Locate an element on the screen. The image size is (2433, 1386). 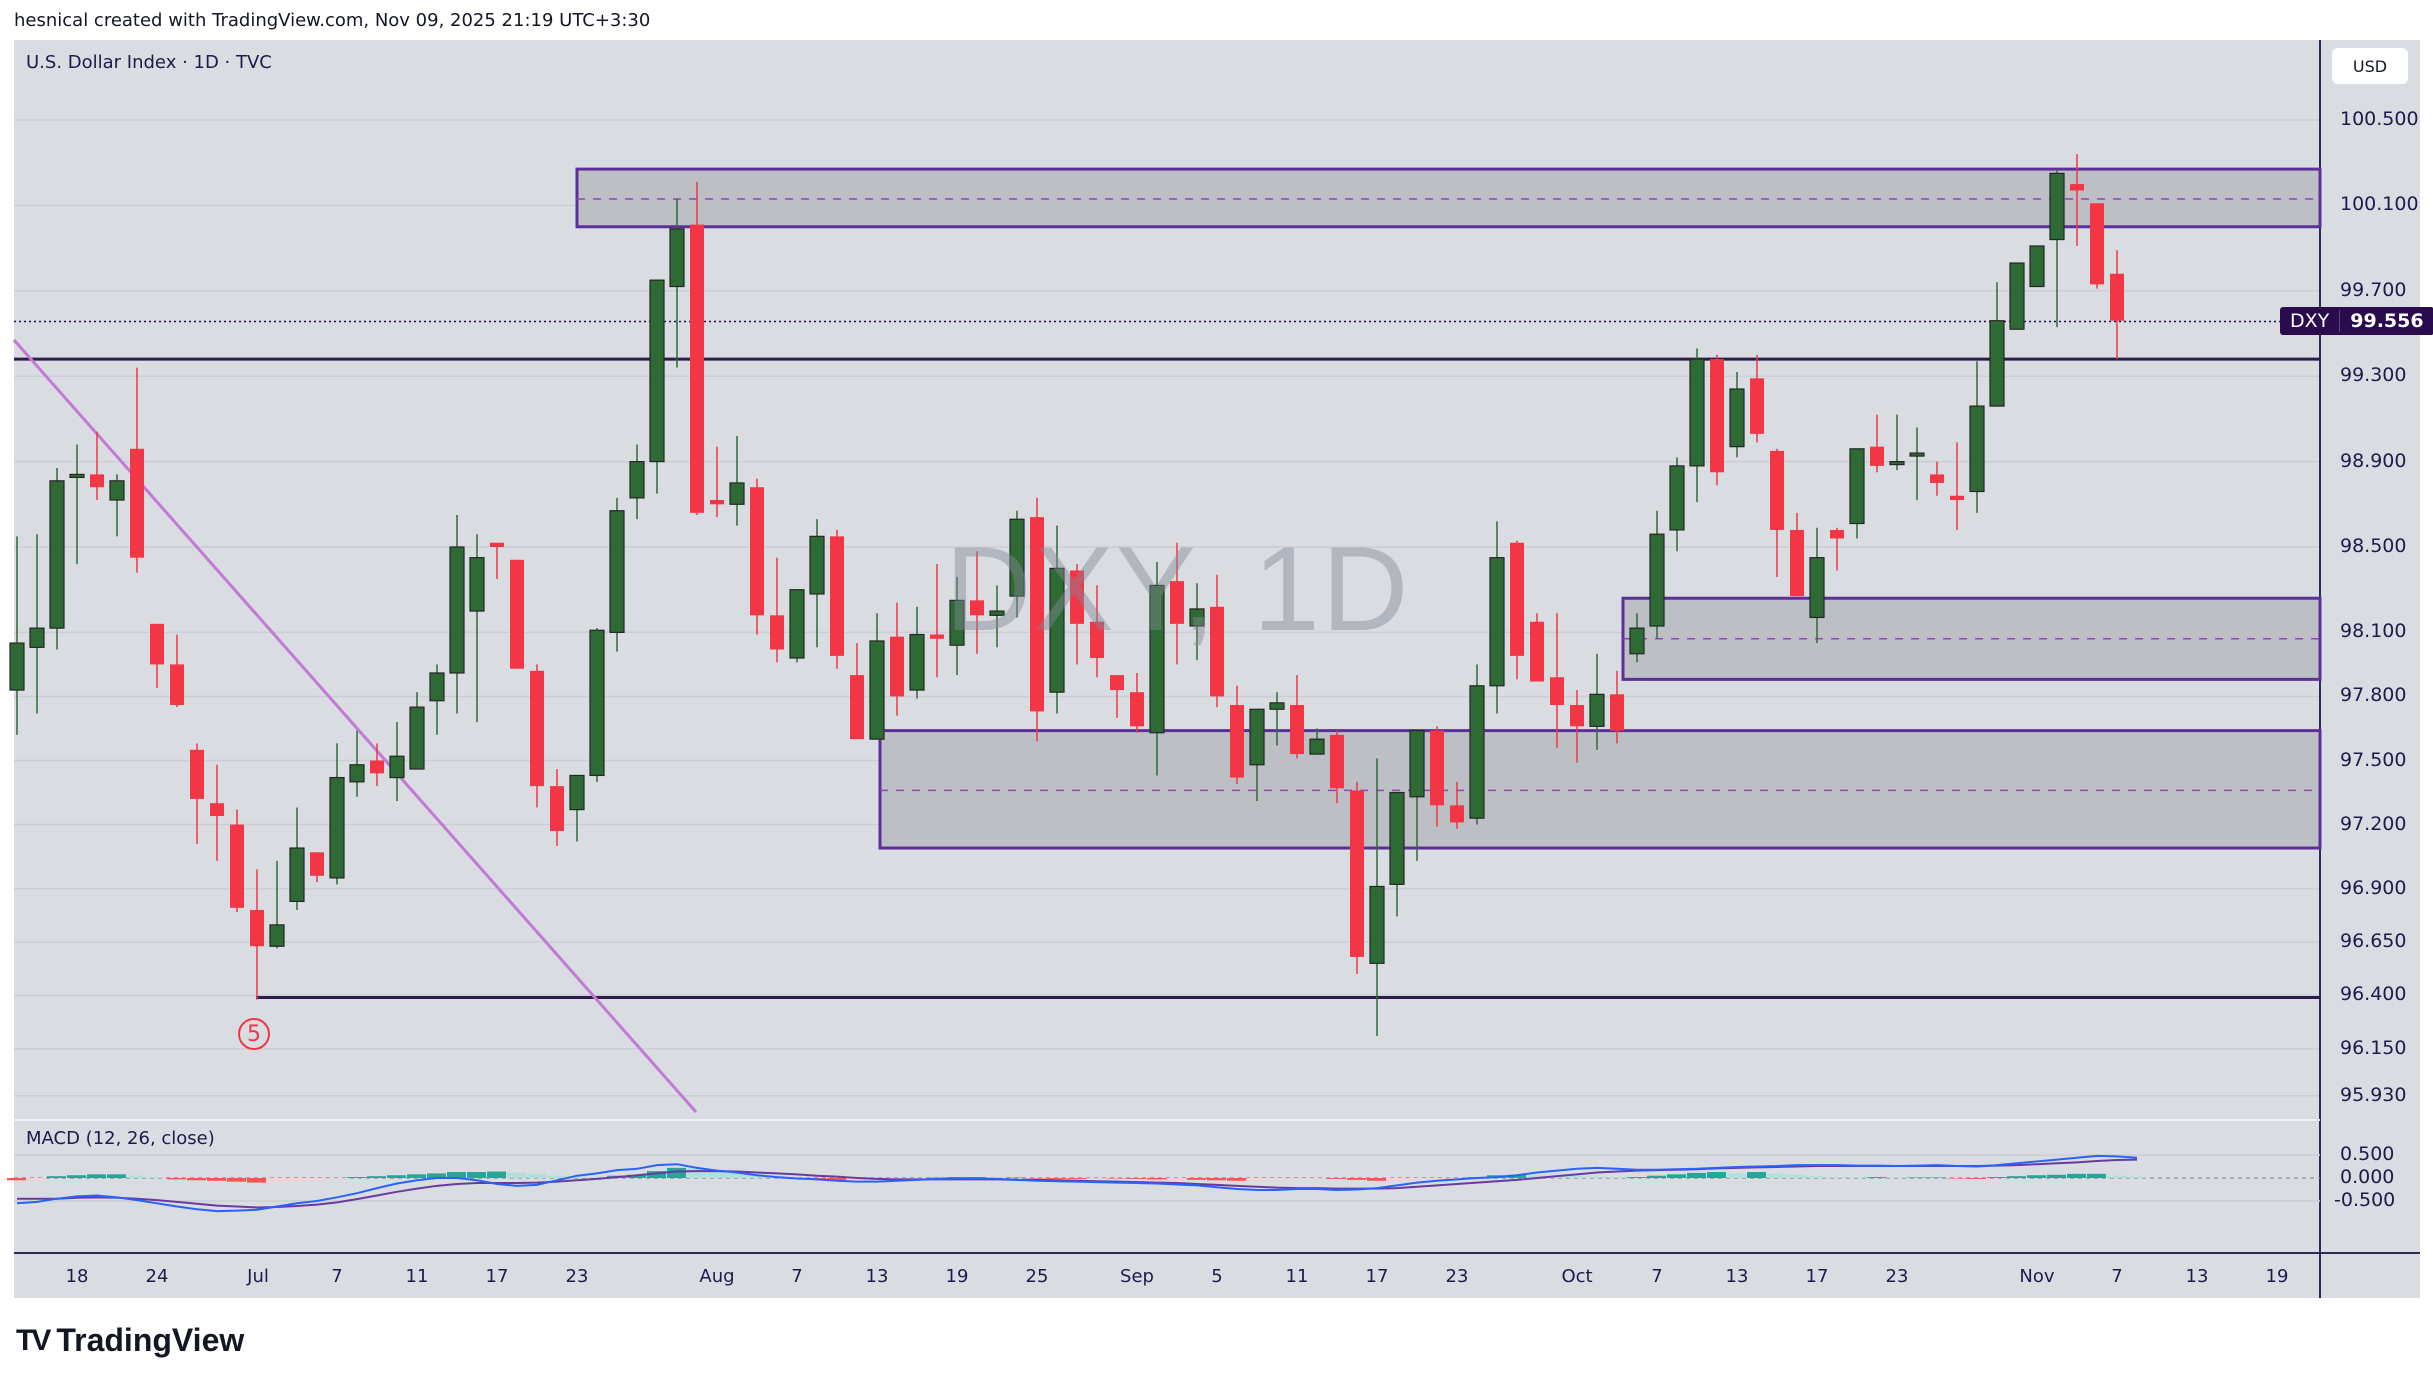
macd-indicator-title: MACD (12, 26, close) is located at coordinates (120, 1138).